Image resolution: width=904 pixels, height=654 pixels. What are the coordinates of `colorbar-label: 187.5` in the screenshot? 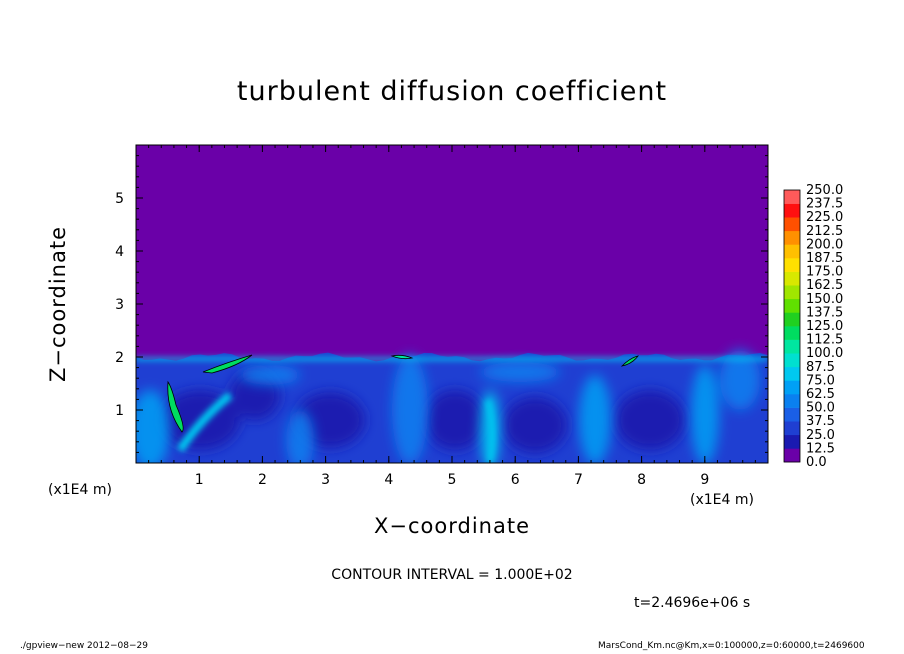 It's located at (824, 258).